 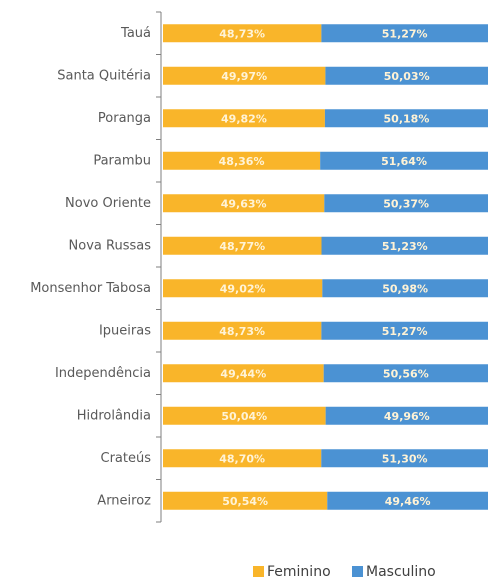 I want to click on value-label: 50,56%, so click(x=406, y=373).